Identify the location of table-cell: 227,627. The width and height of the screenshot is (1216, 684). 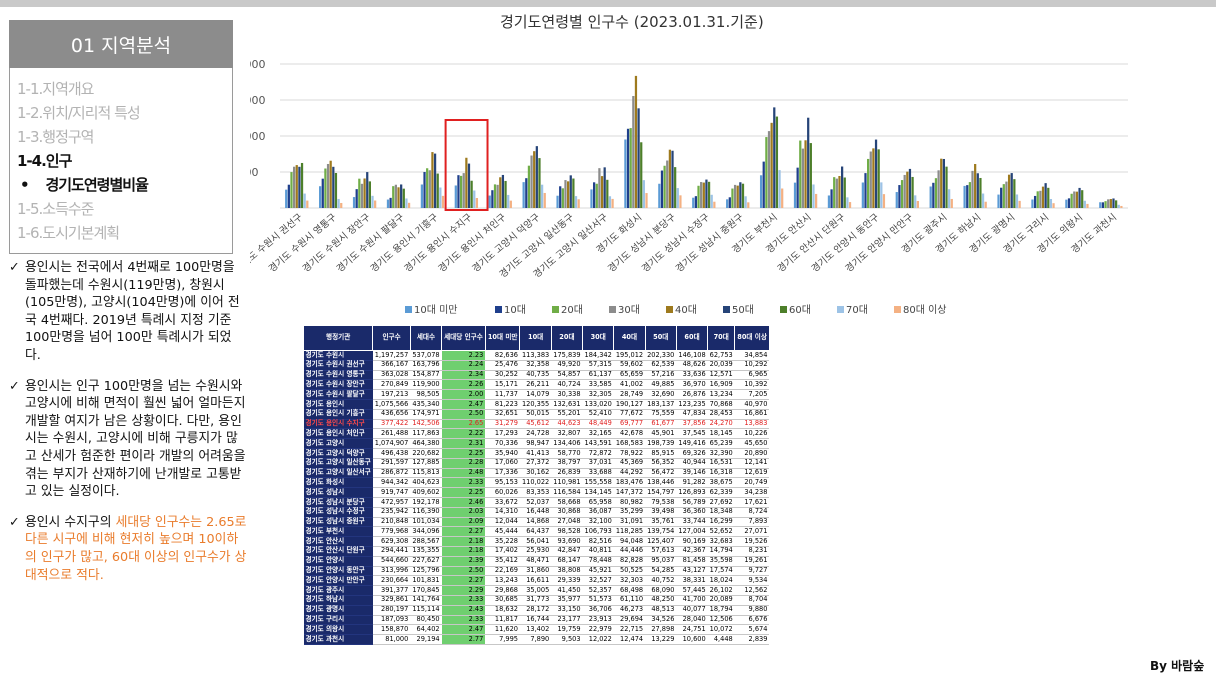
(426, 561).